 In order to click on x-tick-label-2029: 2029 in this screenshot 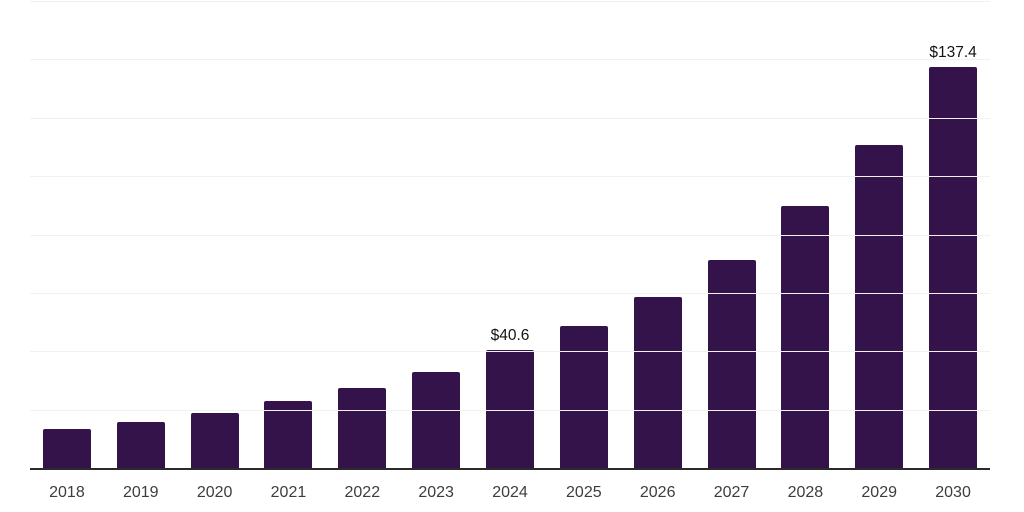, I will do `click(879, 492)`.